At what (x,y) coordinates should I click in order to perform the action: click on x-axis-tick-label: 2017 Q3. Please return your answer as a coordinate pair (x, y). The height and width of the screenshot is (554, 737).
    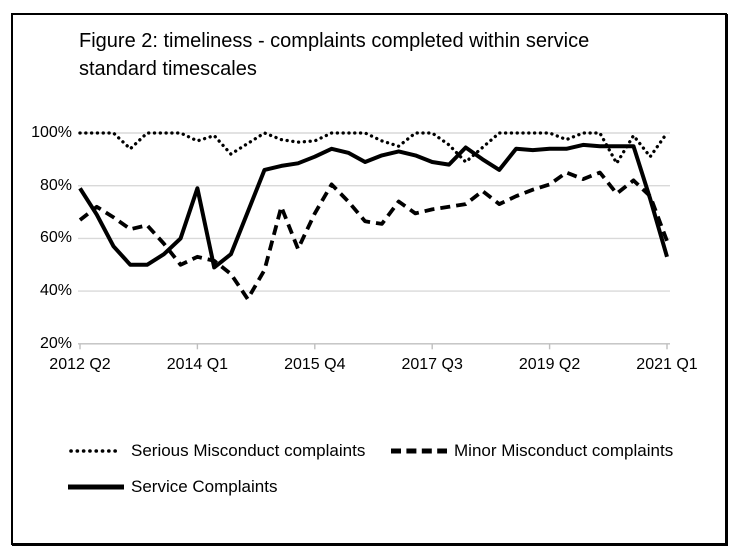
    Looking at the image, I should click on (432, 364).